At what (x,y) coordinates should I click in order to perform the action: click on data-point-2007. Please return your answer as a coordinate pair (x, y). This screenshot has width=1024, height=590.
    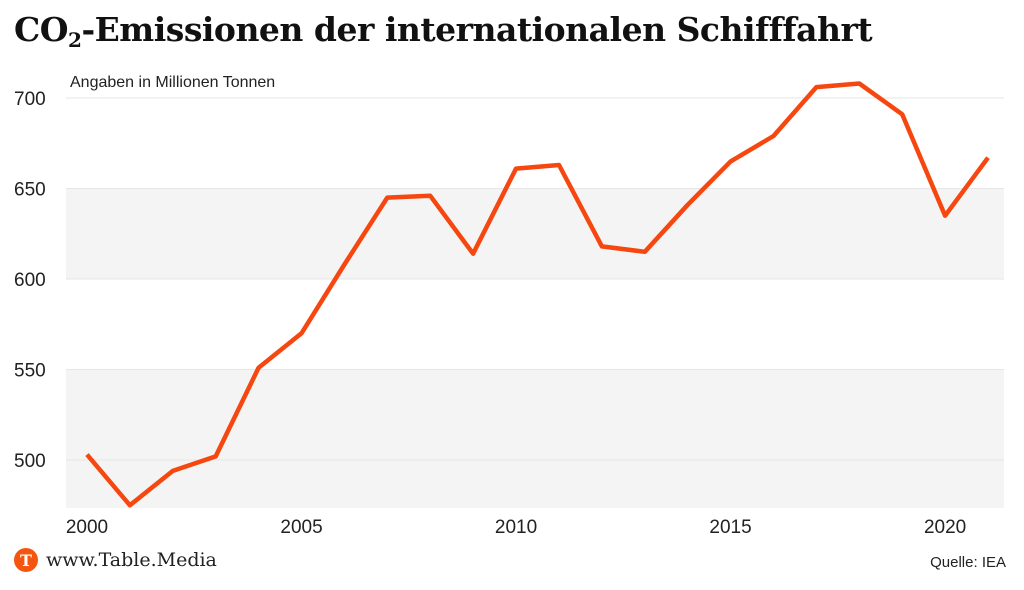
    Looking at the image, I should click on (387, 198).